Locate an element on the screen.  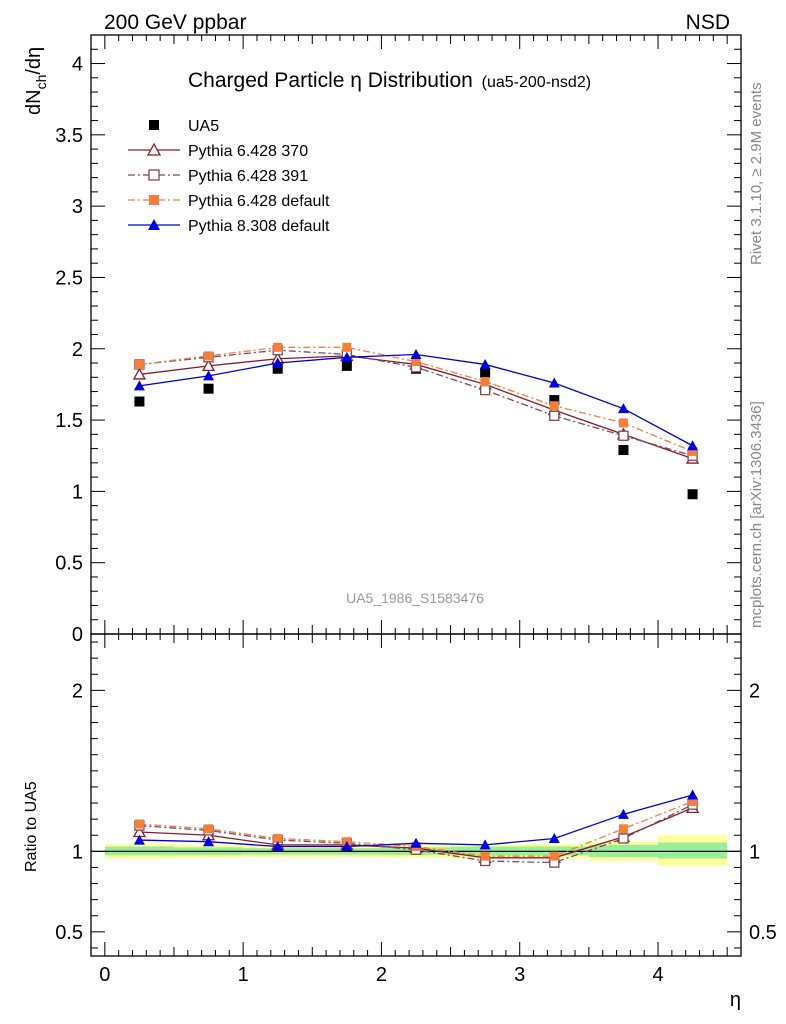
legend-item: Pythia 6.428 default is located at coordinates (229, 201).